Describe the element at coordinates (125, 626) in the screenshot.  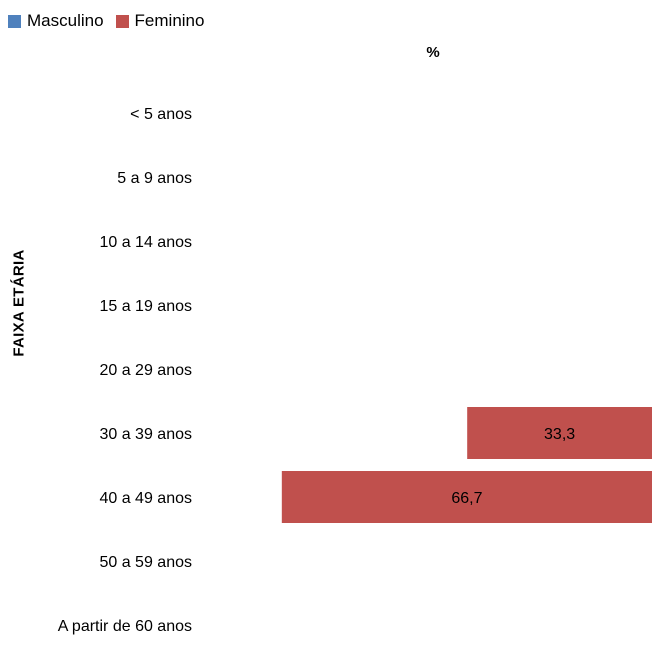
I see `category-label: A partir de 60 anos` at that location.